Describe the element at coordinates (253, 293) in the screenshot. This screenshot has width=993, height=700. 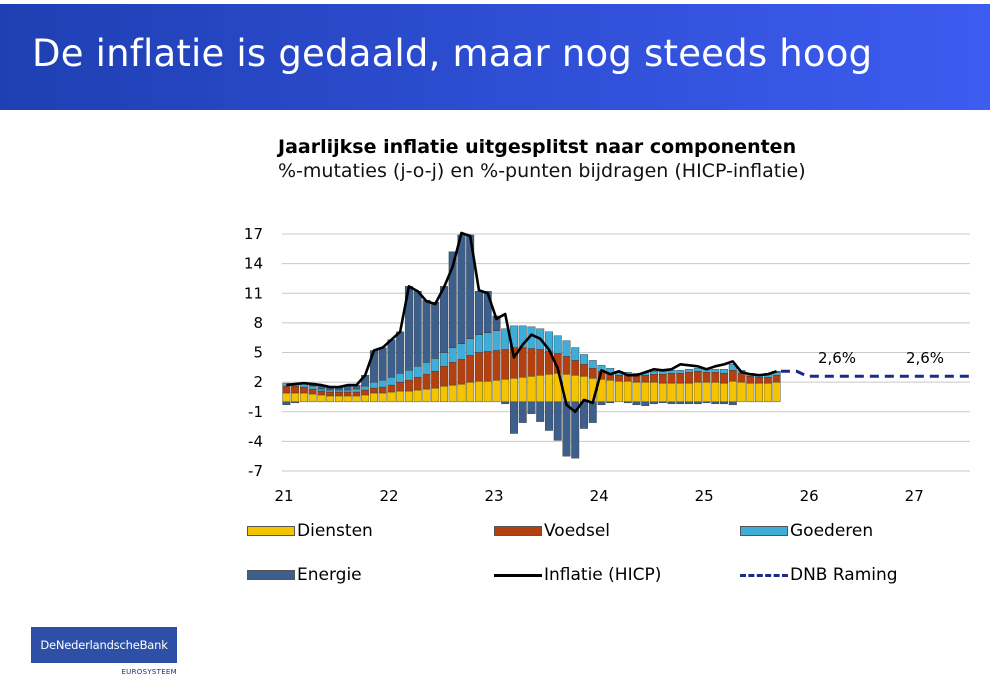
I see `y-tick-label: 11` at that location.